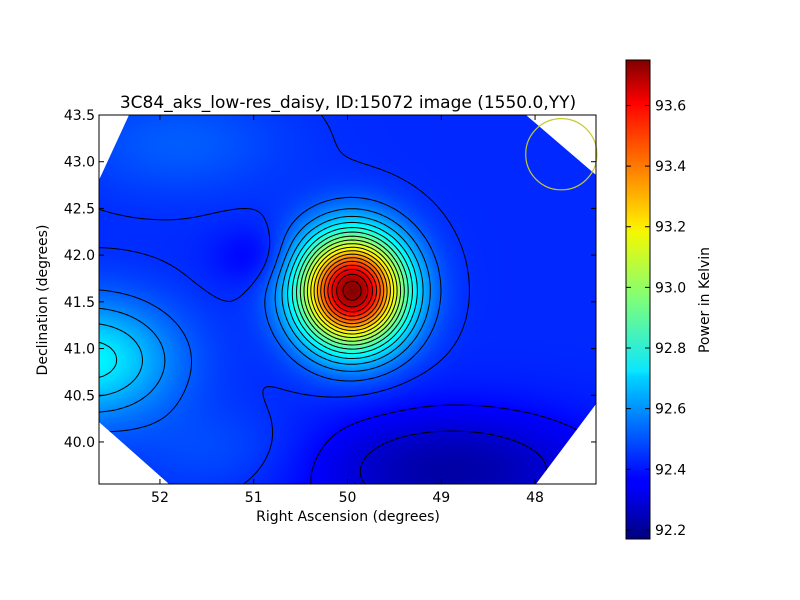 This screenshot has width=800, height=600. What do you see at coordinates (79, 163) in the screenshot?
I see `y-tick-label: 43.0` at bounding box center [79, 163].